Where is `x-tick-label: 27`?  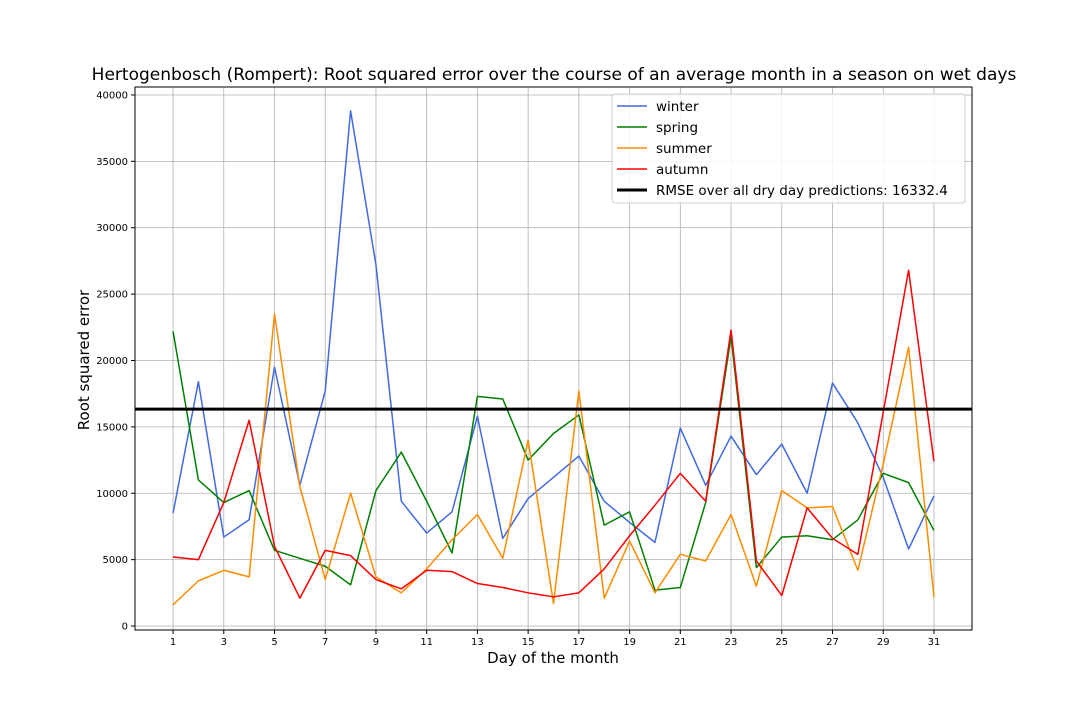 x-tick-label: 27 is located at coordinates (832, 642).